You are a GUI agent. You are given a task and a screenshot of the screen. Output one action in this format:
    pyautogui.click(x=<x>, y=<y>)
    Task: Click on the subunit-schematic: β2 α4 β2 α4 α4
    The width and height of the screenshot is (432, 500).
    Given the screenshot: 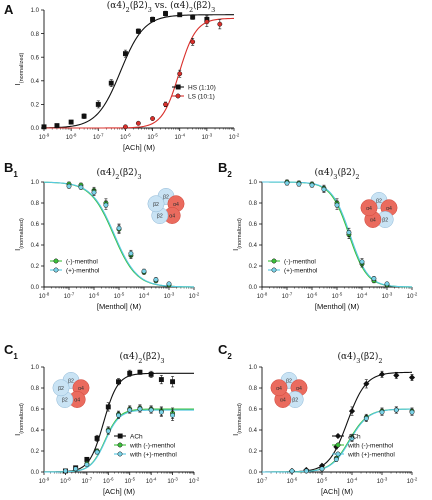 What is the action you would take?
    pyautogui.click(x=289, y=390)
    